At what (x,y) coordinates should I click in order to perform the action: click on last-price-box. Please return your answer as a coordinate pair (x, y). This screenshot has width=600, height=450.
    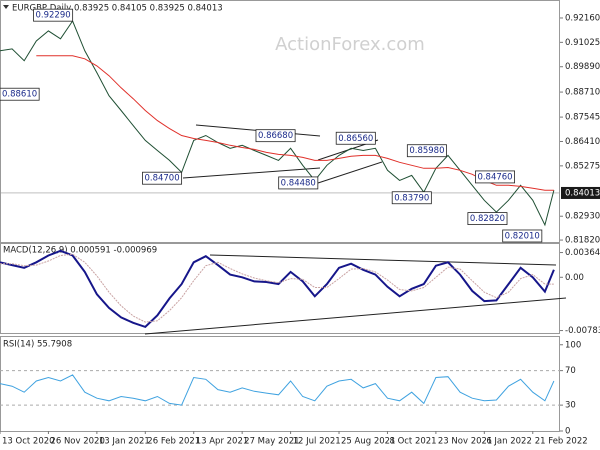
    Looking at the image, I should click on (580, 192).